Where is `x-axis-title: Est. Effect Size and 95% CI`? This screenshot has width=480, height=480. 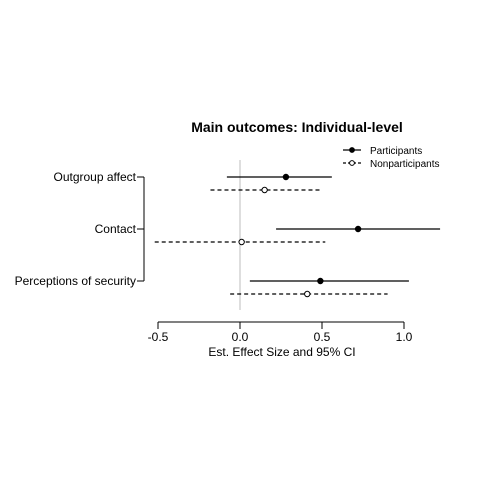 x-axis-title: Est. Effect Size and 95% CI is located at coordinates (281, 352).